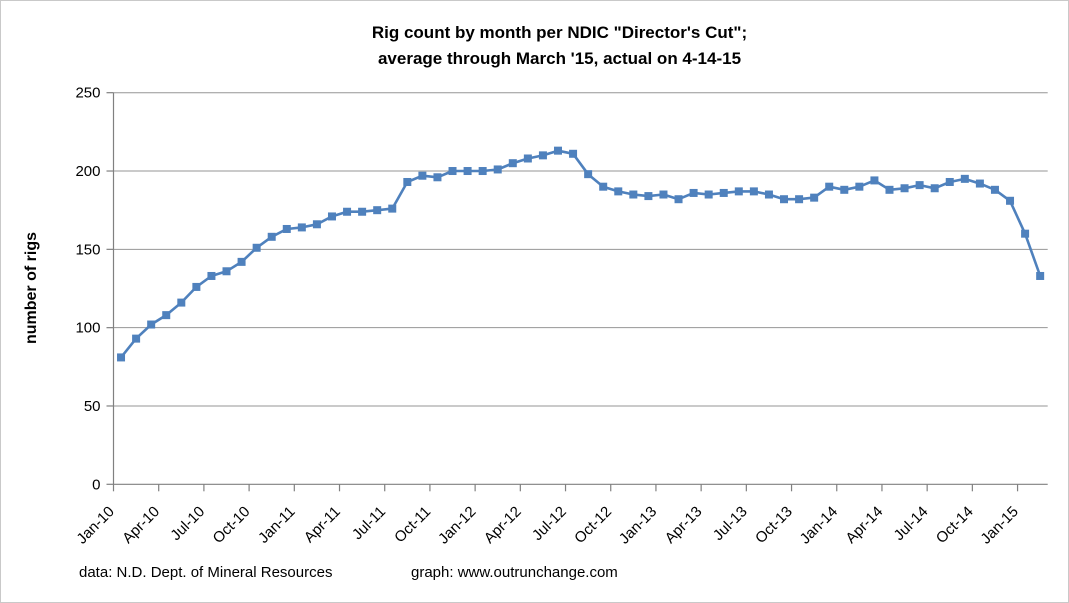 Image resolution: width=1069 pixels, height=603 pixels. What do you see at coordinates (730, 523) in the screenshot?
I see `x-tick-label: Jul-13` at bounding box center [730, 523].